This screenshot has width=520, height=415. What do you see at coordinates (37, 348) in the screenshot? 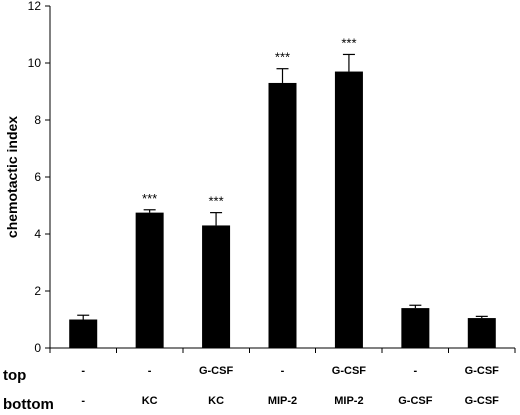
I see `y-tick-label: 0` at bounding box center [37, 348].